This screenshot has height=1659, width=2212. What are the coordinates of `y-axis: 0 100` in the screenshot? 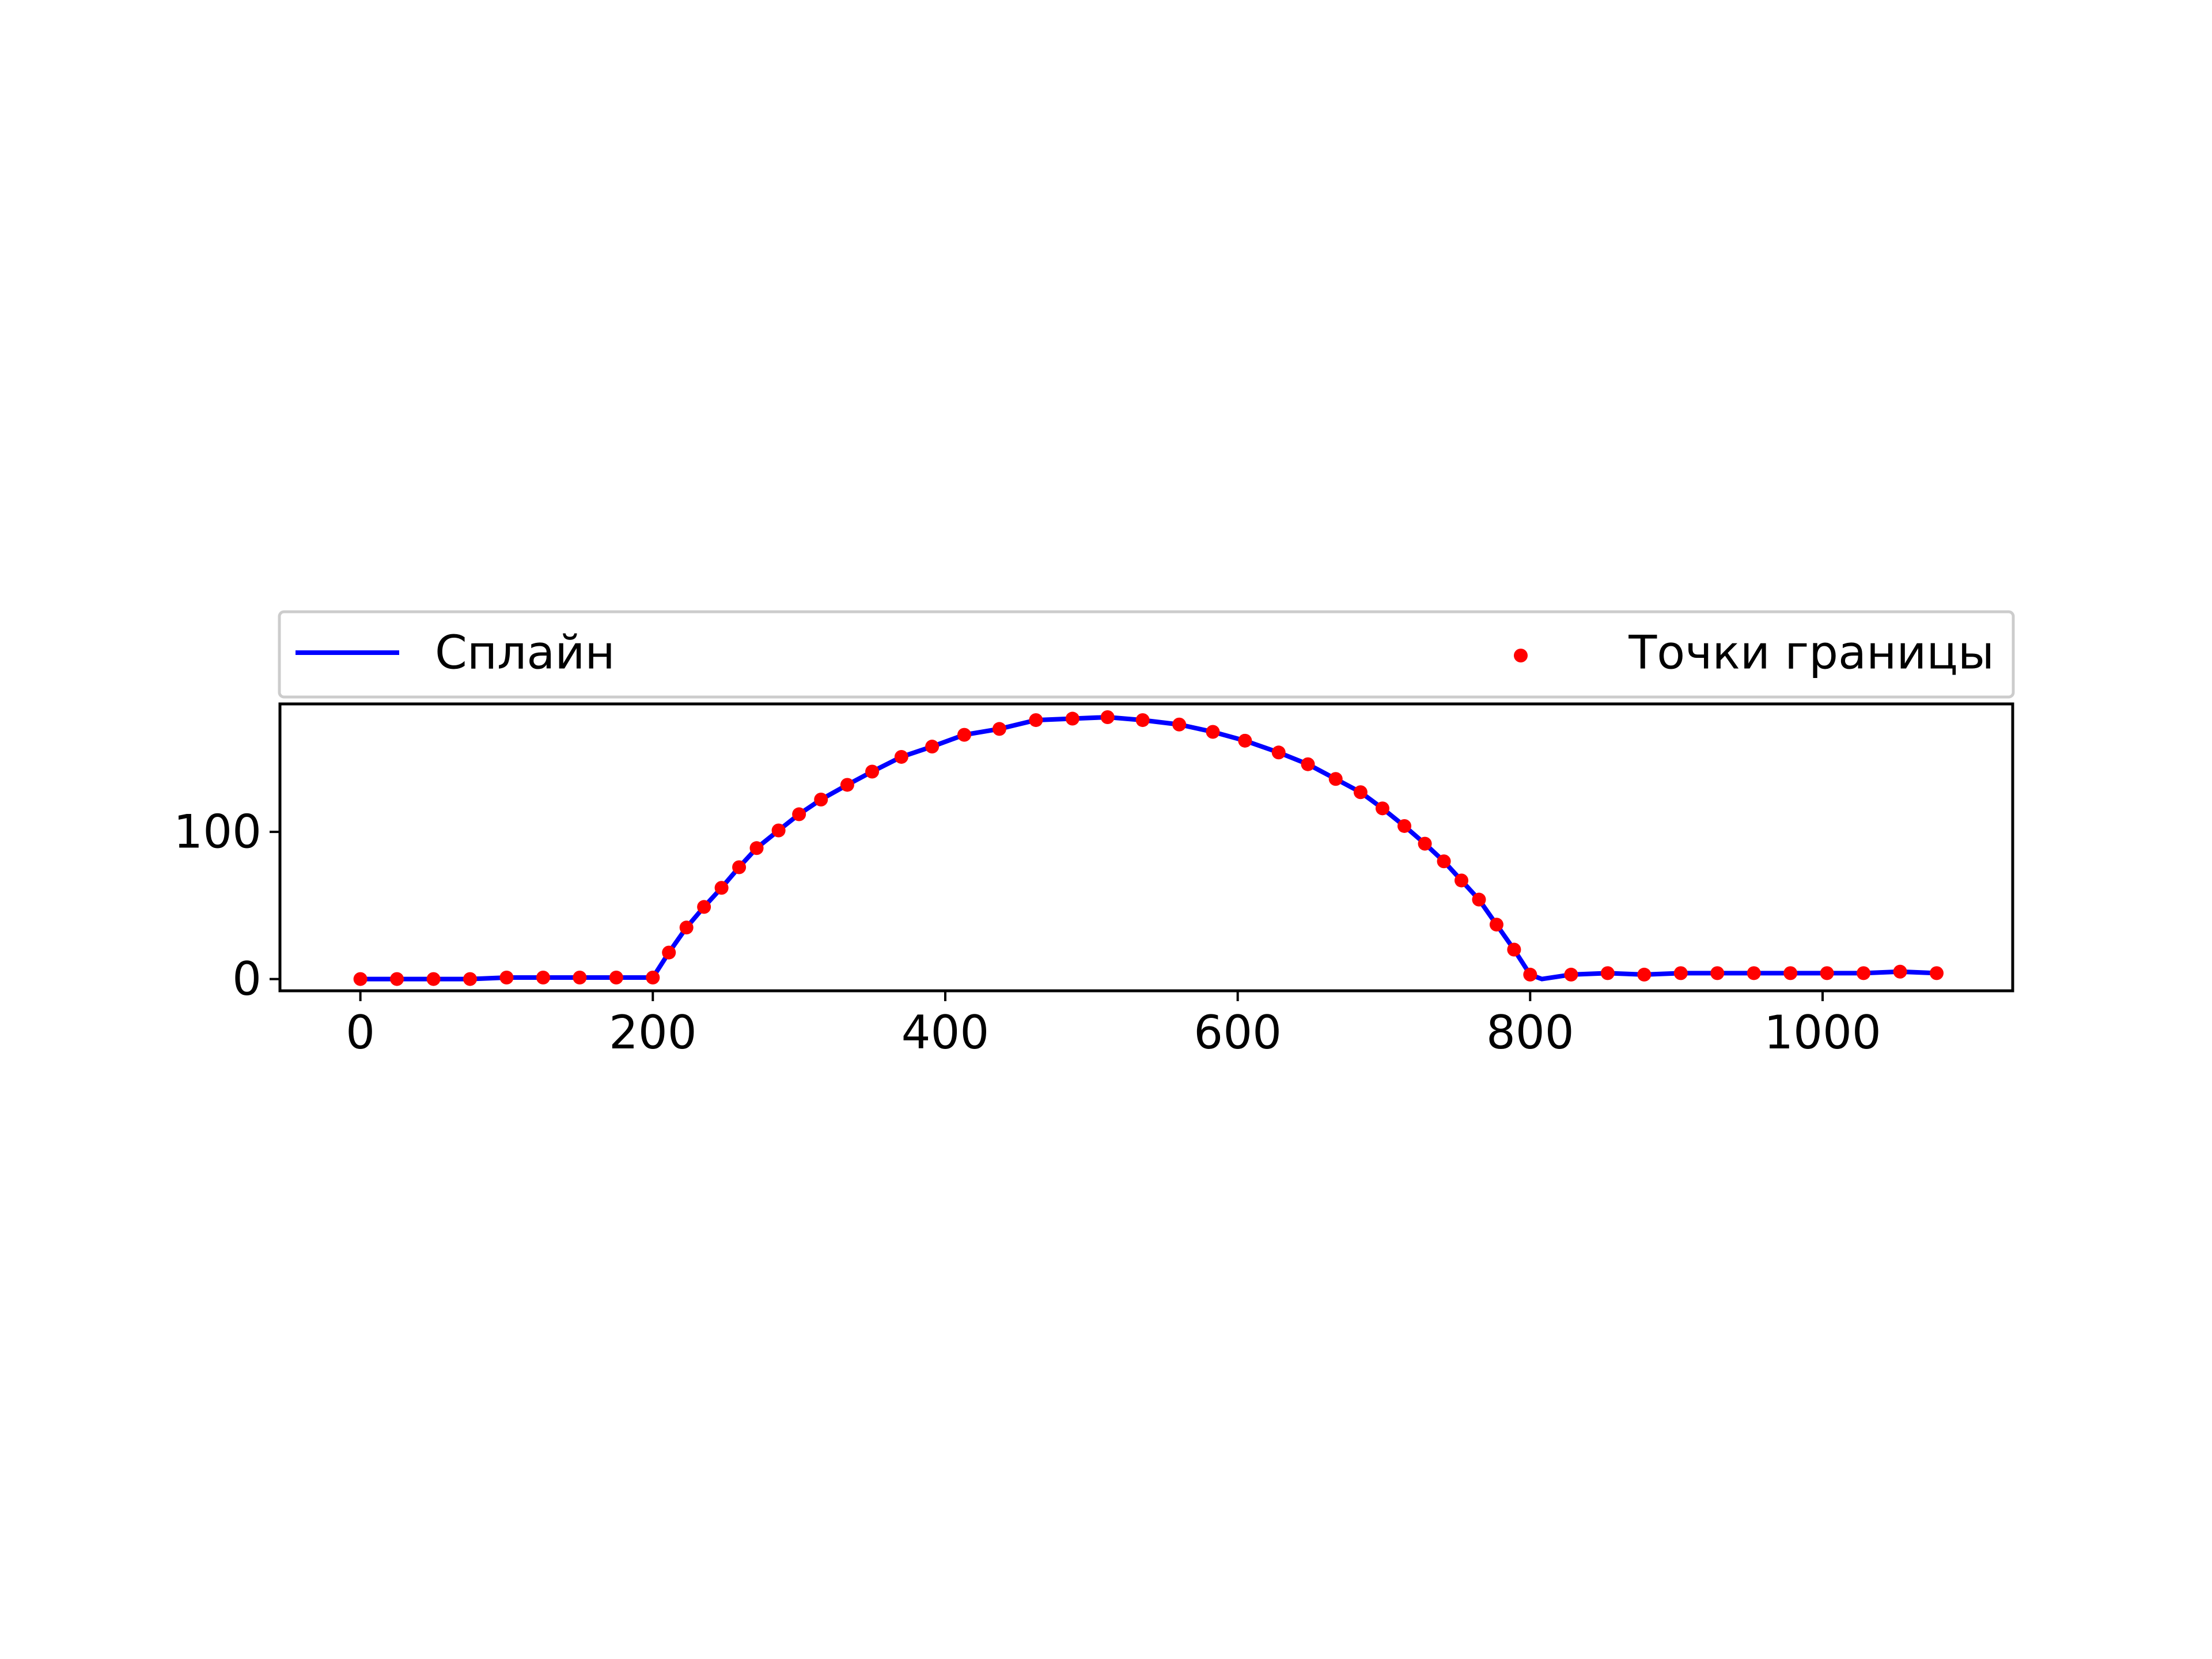 It's located at (226, 905).